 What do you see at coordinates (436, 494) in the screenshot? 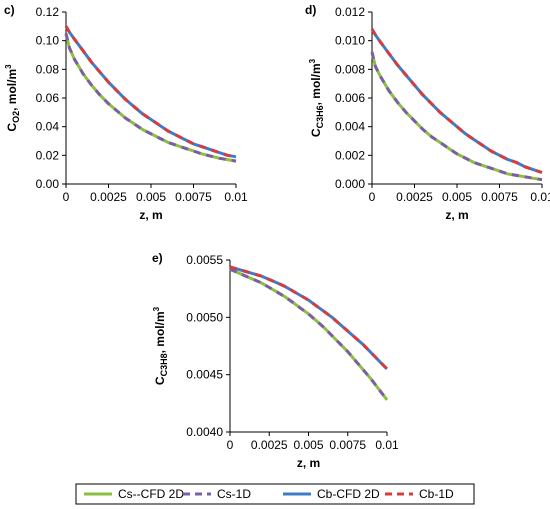
I see `legend-label: Cb-1D` at bounding box center [436, 494].